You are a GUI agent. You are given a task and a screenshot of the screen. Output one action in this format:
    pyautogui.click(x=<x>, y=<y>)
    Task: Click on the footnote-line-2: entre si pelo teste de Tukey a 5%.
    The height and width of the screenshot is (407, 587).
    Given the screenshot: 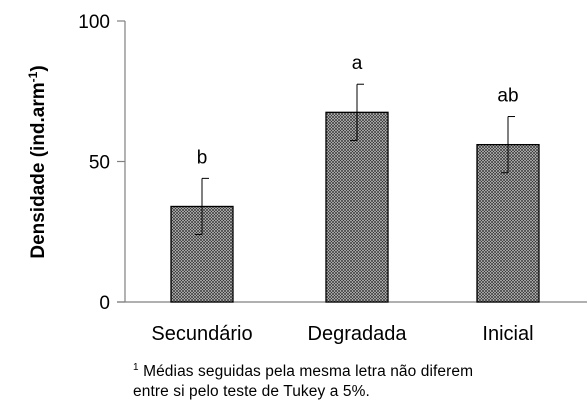 What is the action you would take?
    pyautogui.click(x=251, y=391)
    